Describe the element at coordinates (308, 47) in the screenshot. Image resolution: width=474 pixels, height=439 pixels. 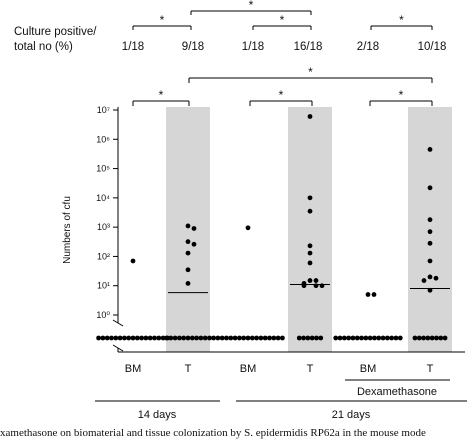
I see `culture-count: 16/18` at that location.